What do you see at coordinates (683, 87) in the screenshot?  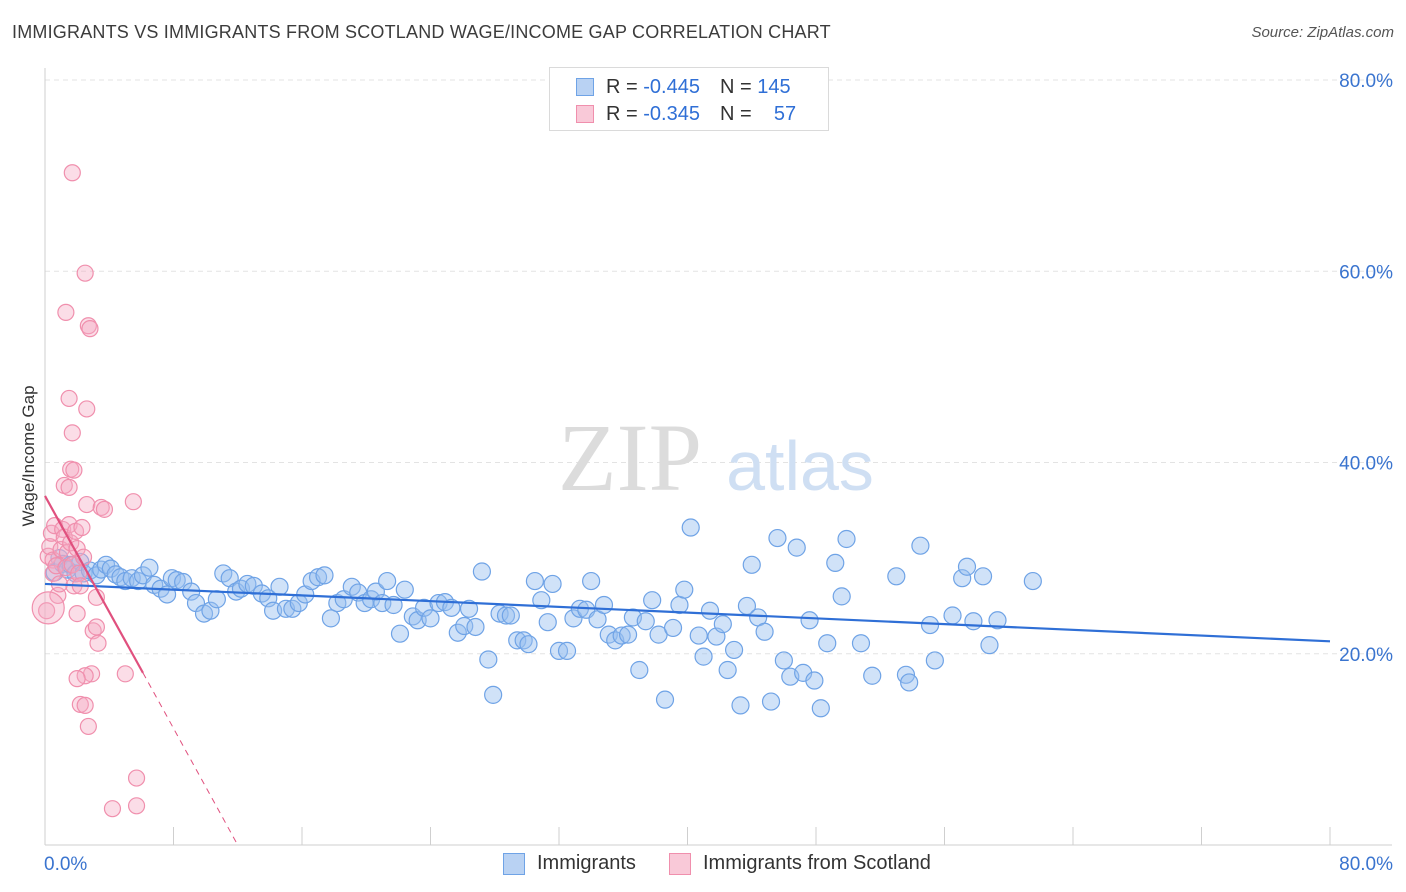 I see `legend-row-immigrants: R = -0.445 N = 145` at bounding box center [683, 87].